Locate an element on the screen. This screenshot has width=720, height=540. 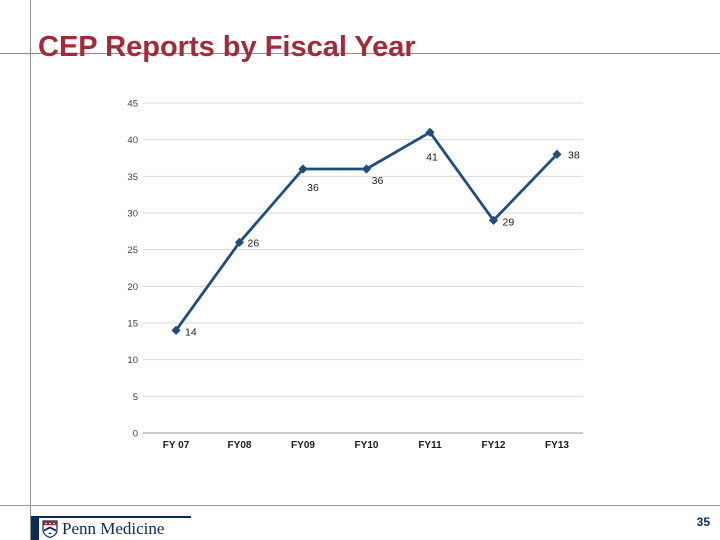
y-tick-label: 5 is located at coordinates (135, 397).